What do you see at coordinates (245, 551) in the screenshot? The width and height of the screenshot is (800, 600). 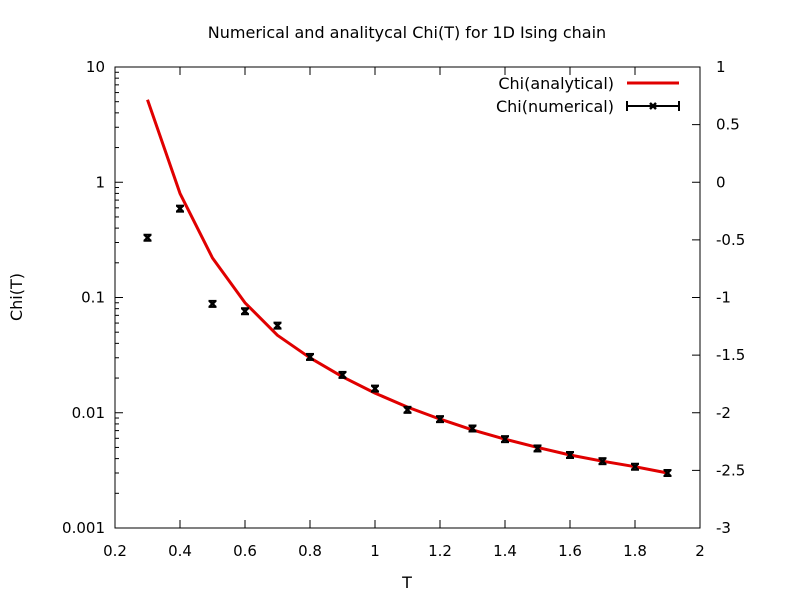 I see `x-tick-label: 0.6` at bounding box center [245, 551].